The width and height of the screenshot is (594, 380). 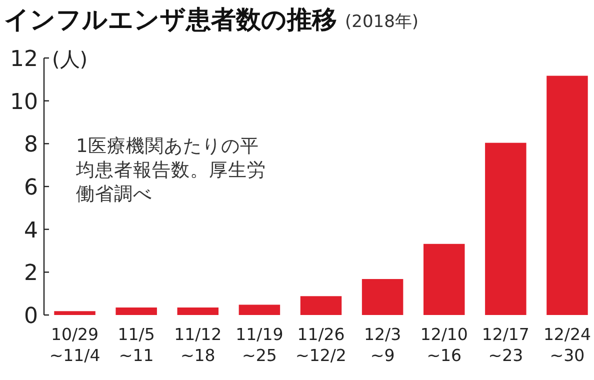 I want to click on y-tick-label: 8, so click(x=31, y=145).